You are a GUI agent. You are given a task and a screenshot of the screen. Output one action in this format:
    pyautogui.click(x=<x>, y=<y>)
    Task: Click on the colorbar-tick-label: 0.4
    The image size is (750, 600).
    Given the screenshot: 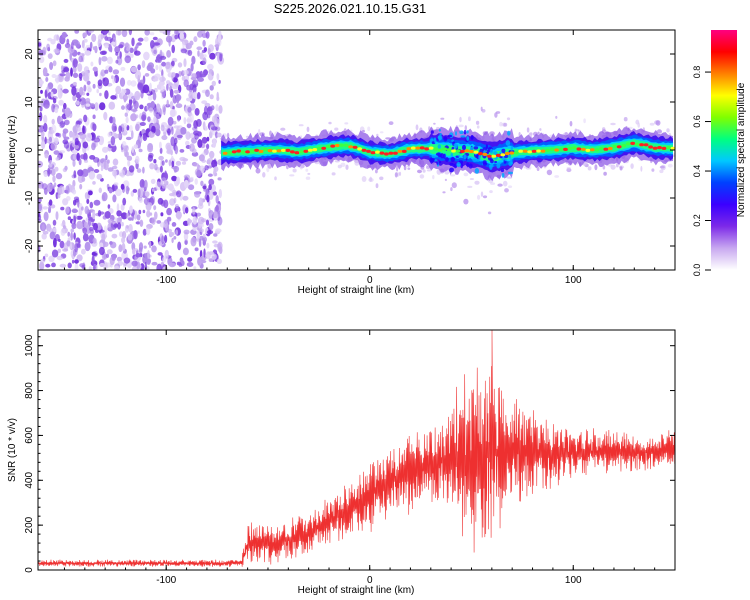 What is the action you would take?
    pyautogui.click(x=697, y=171)
    